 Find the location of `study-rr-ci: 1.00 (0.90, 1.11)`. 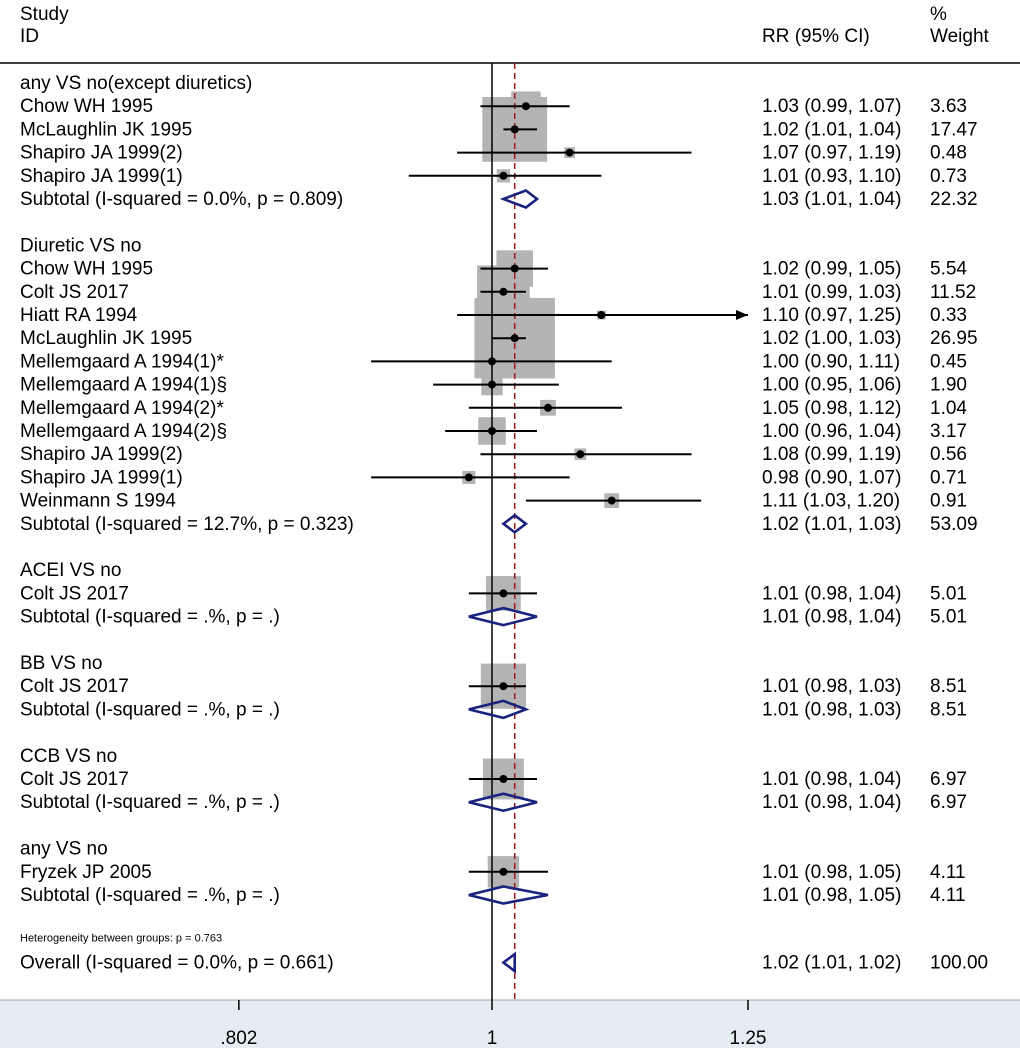

study-rr-ci: 1.00 (0.90, 1.11) is located at coordinates (831, 361).